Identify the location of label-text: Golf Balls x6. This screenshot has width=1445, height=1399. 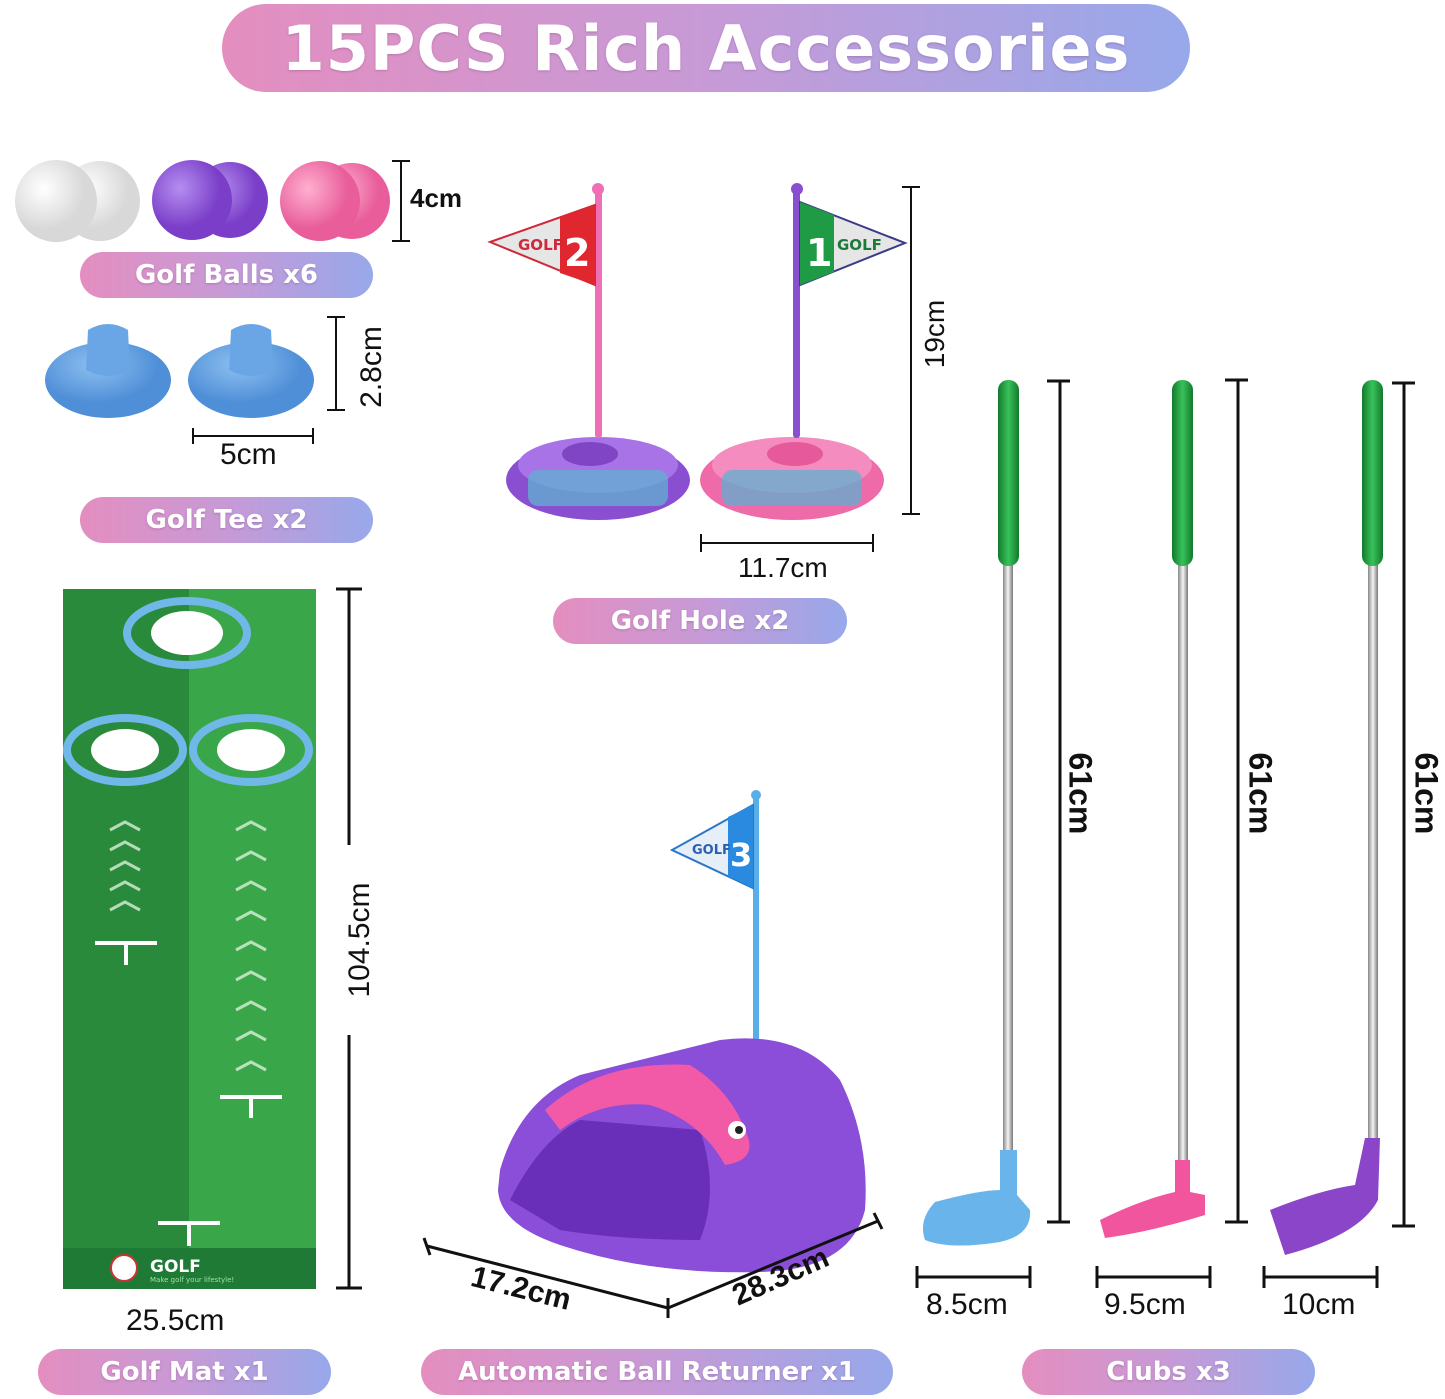
(226, 275).